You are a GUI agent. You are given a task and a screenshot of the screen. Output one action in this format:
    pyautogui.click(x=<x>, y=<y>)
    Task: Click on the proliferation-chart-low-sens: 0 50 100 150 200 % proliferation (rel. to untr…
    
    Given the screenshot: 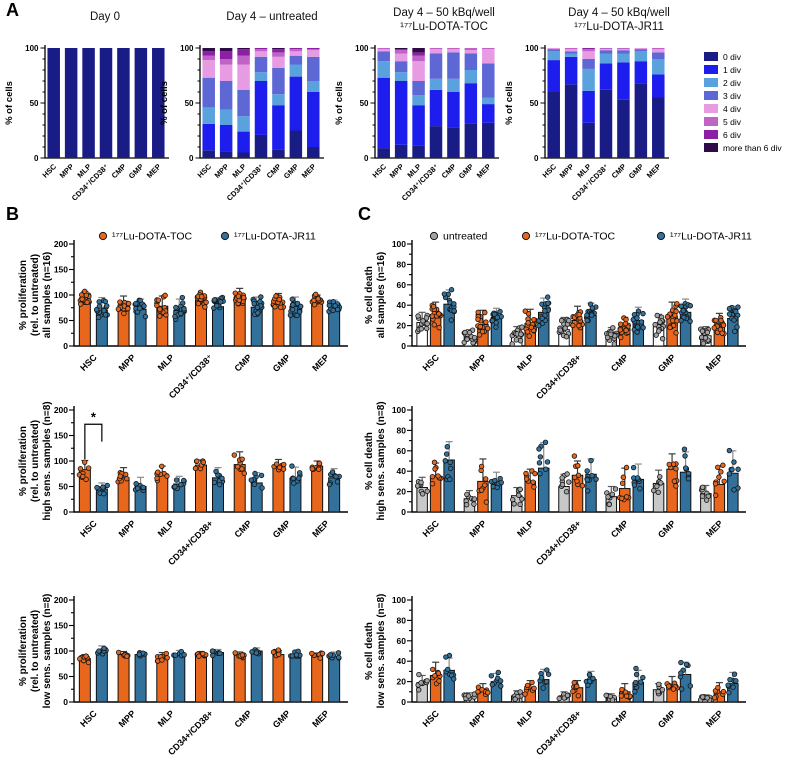 What is the action you would take?
    pyautogui.click(x=183, y=675)
    